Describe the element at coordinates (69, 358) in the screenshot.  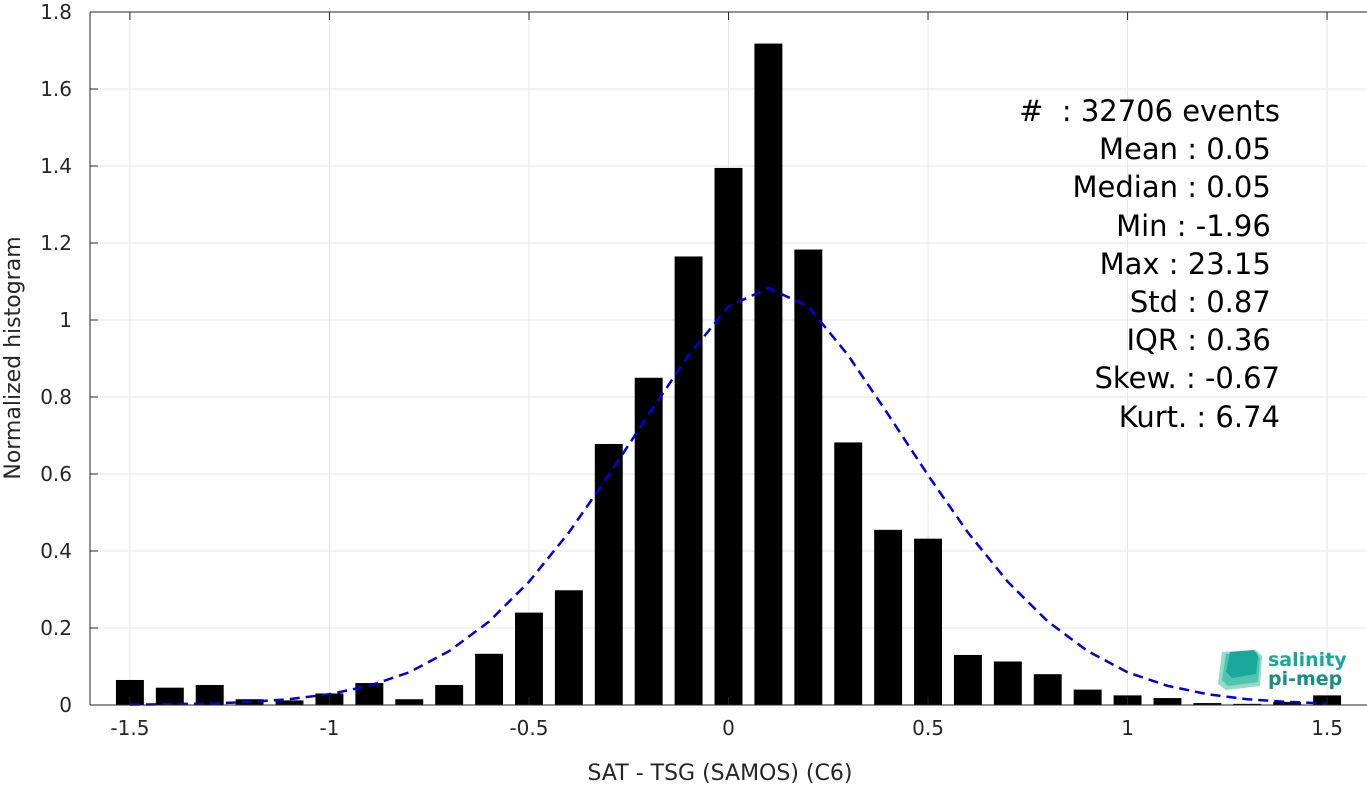
I see `y-axis-ticks: 0 0.2 0.4 0.6 0.8 1 1.2 1.4 1.6 1.8` at that location.